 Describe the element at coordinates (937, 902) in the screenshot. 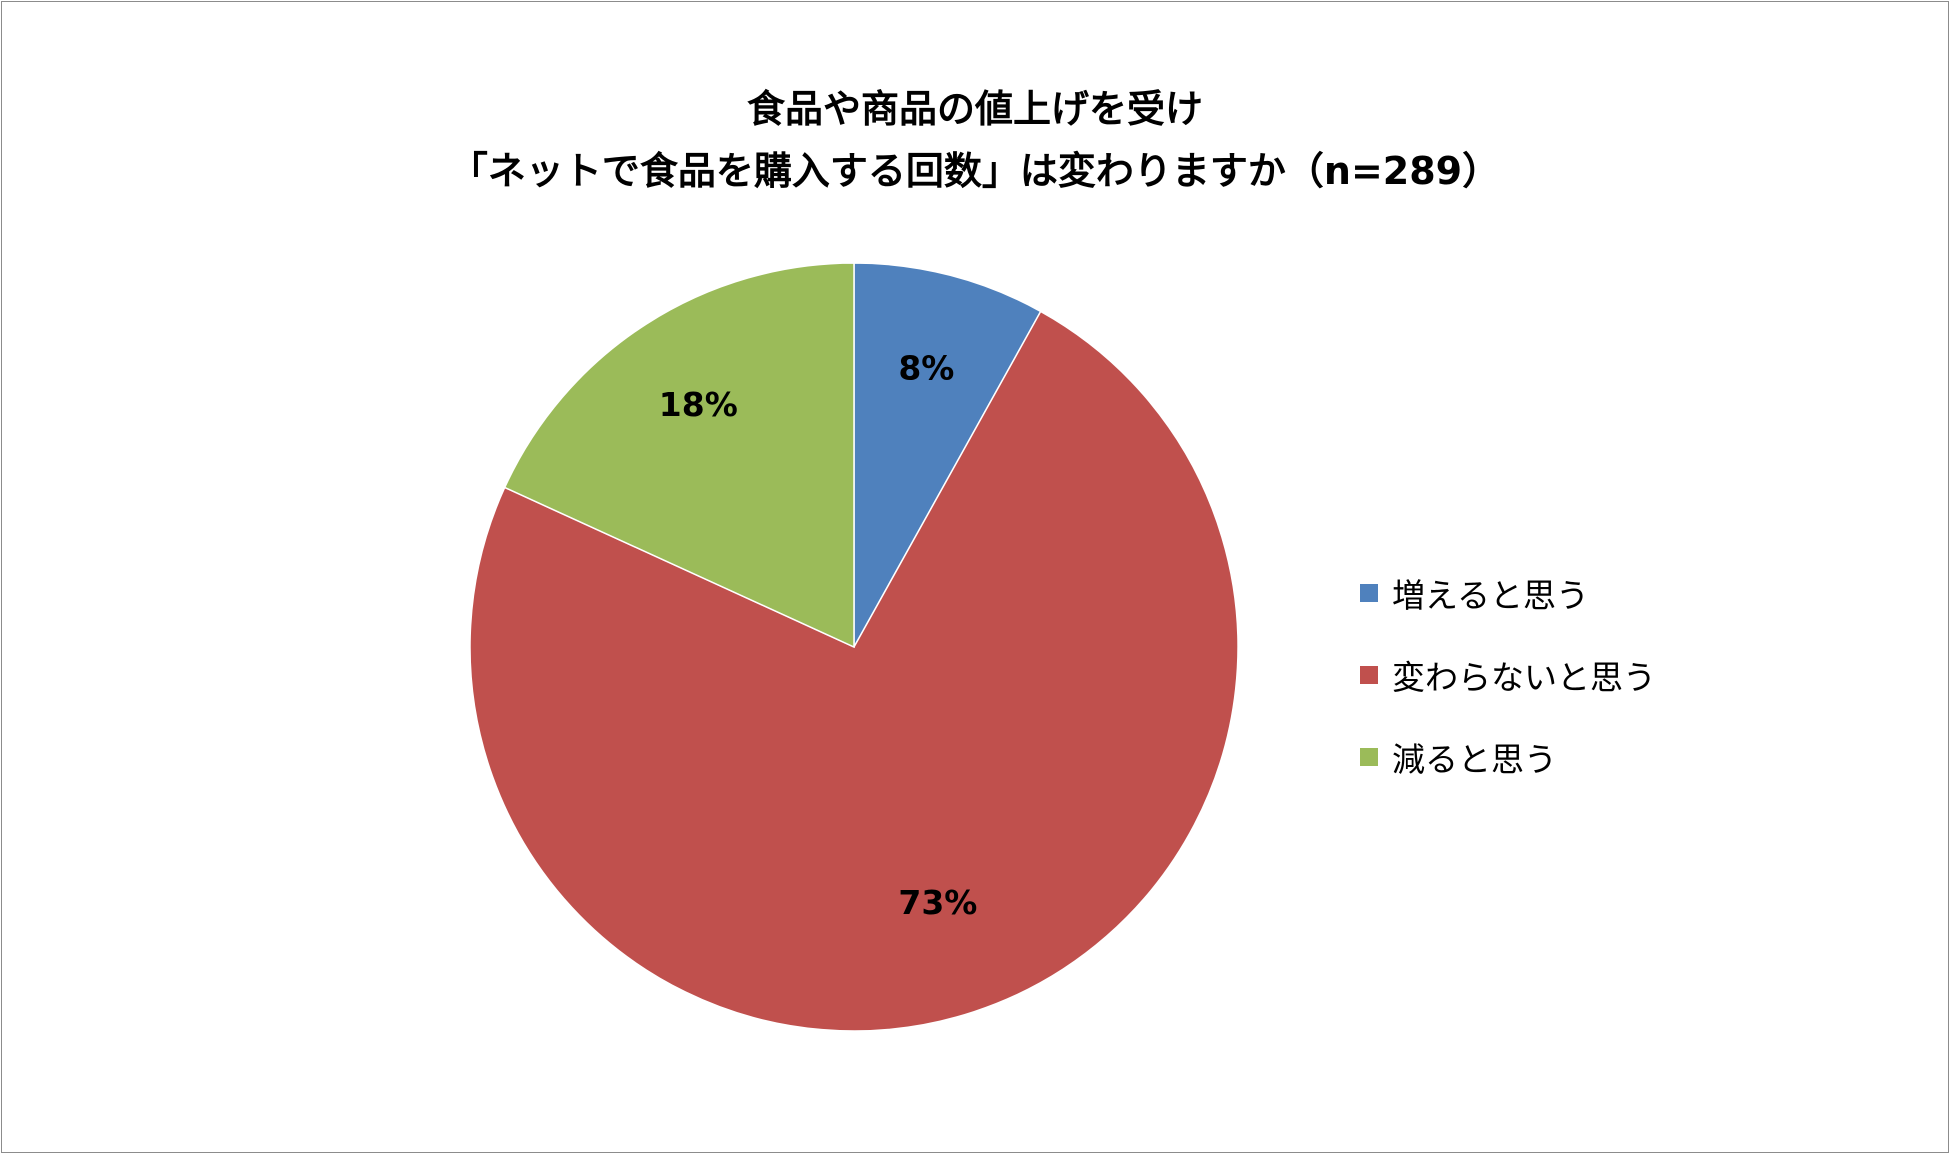

I see `data-label-unchanged: 73%` at that location.